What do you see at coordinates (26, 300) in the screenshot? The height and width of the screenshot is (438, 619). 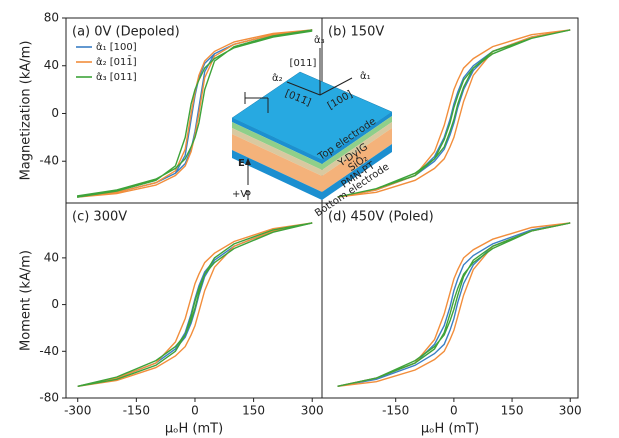 I see `y-axis-label: Moment (kA/m)` at bounding box center [26, 300].